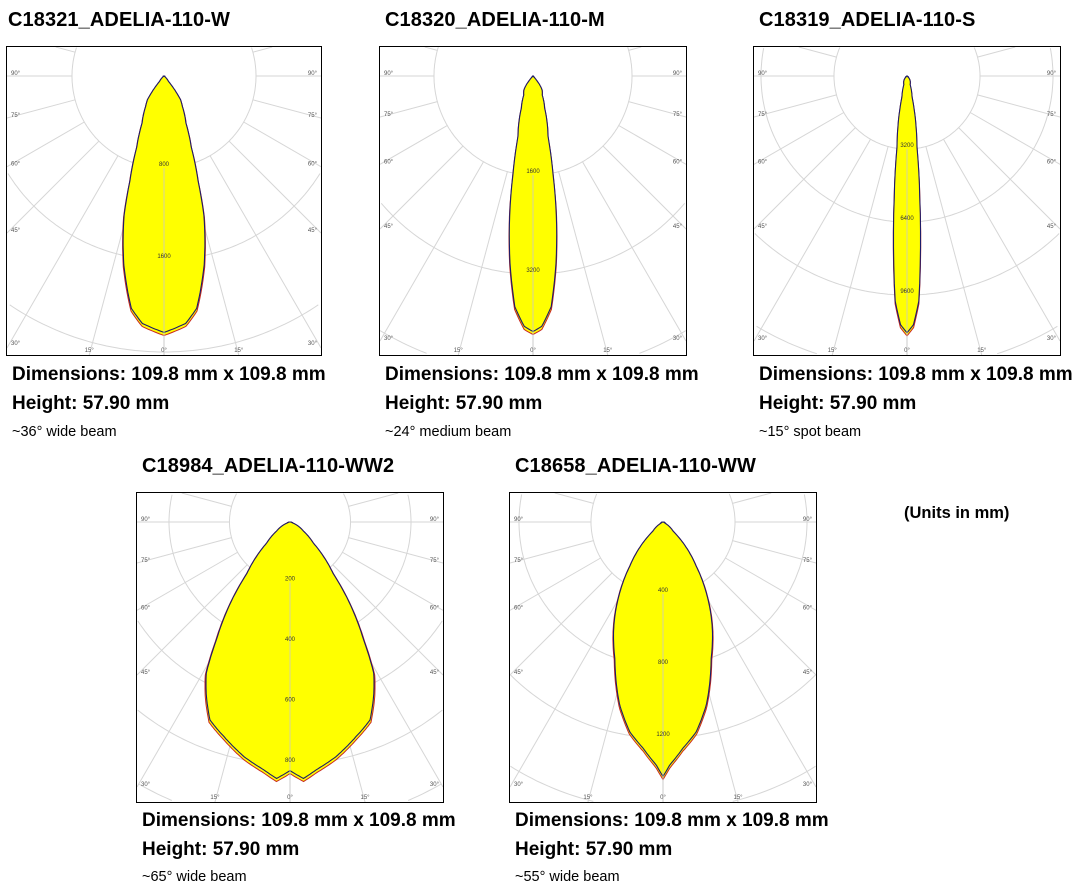 This screenshot has width=1092, height=894. I want to click on product-title: C18984_ADELIA-110-WW2, so click(268, 466).